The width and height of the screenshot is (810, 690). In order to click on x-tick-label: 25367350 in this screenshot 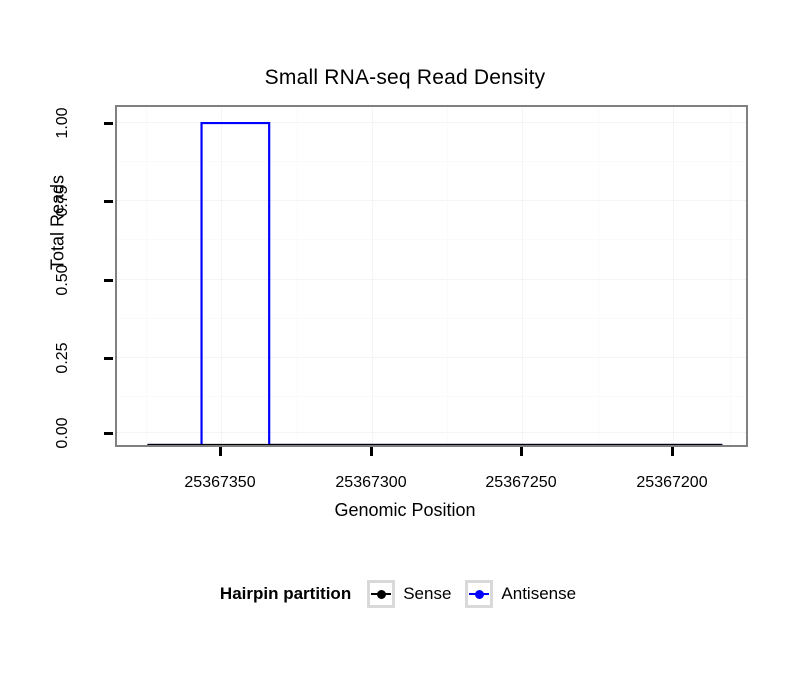, I will do `click(220, 482)`.